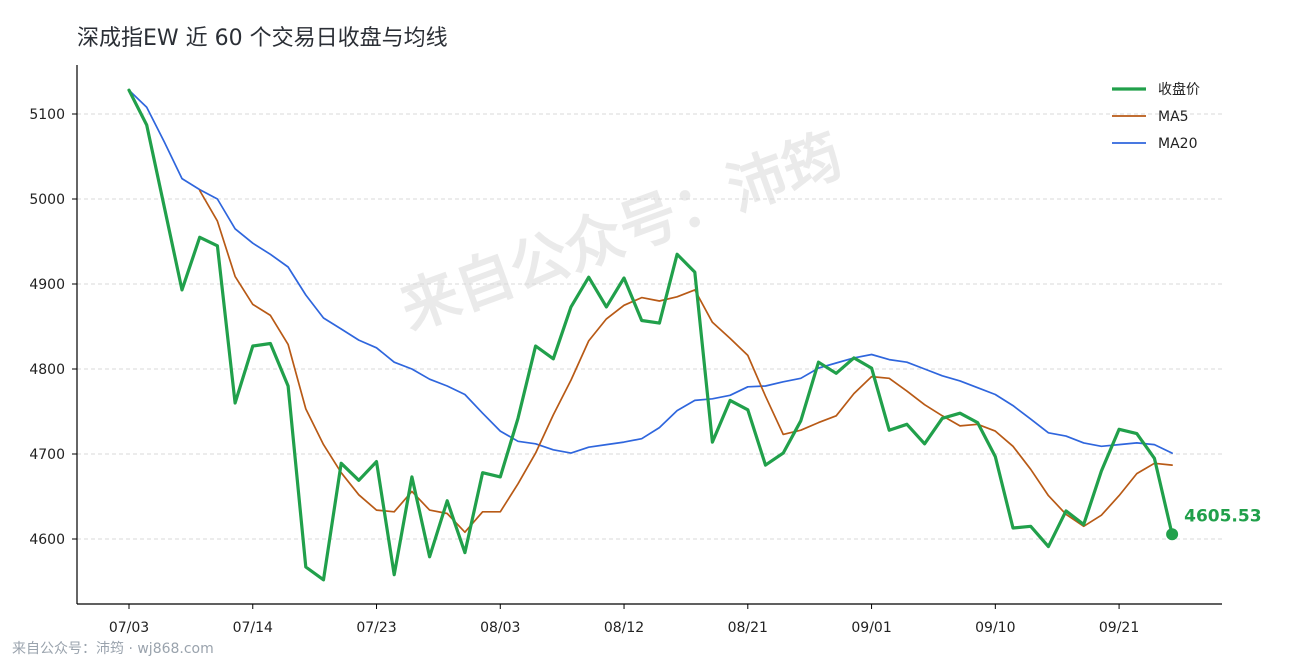  I want to click on legend-label: 收盘价, so click(1179, 89).